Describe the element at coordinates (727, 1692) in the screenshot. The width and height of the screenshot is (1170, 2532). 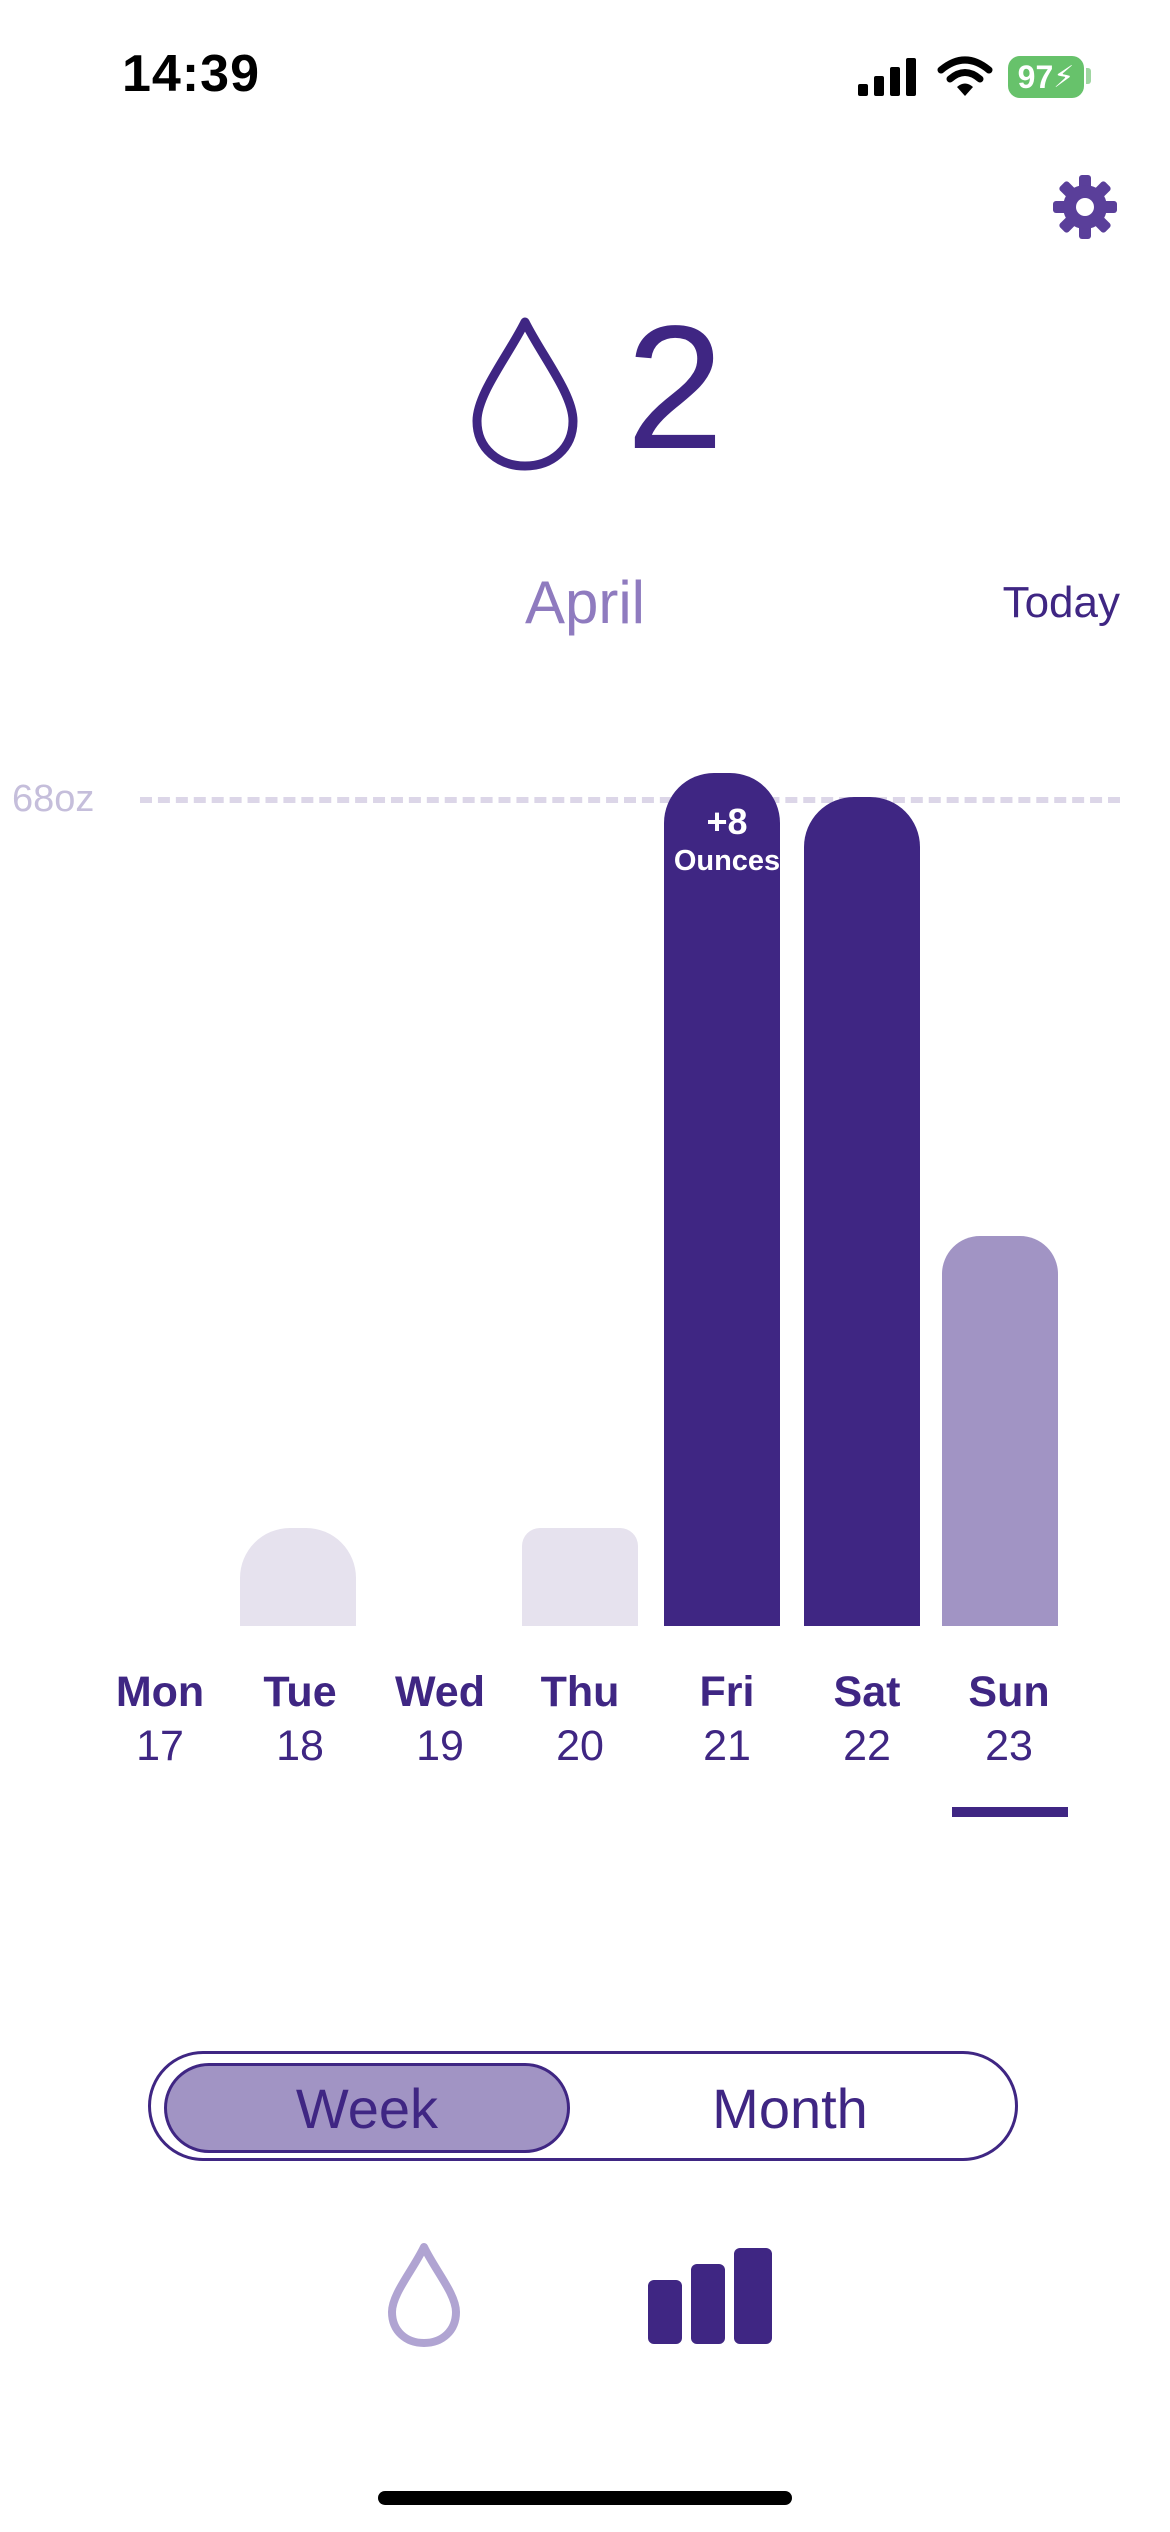
I see `day-name: Fri` at that location.